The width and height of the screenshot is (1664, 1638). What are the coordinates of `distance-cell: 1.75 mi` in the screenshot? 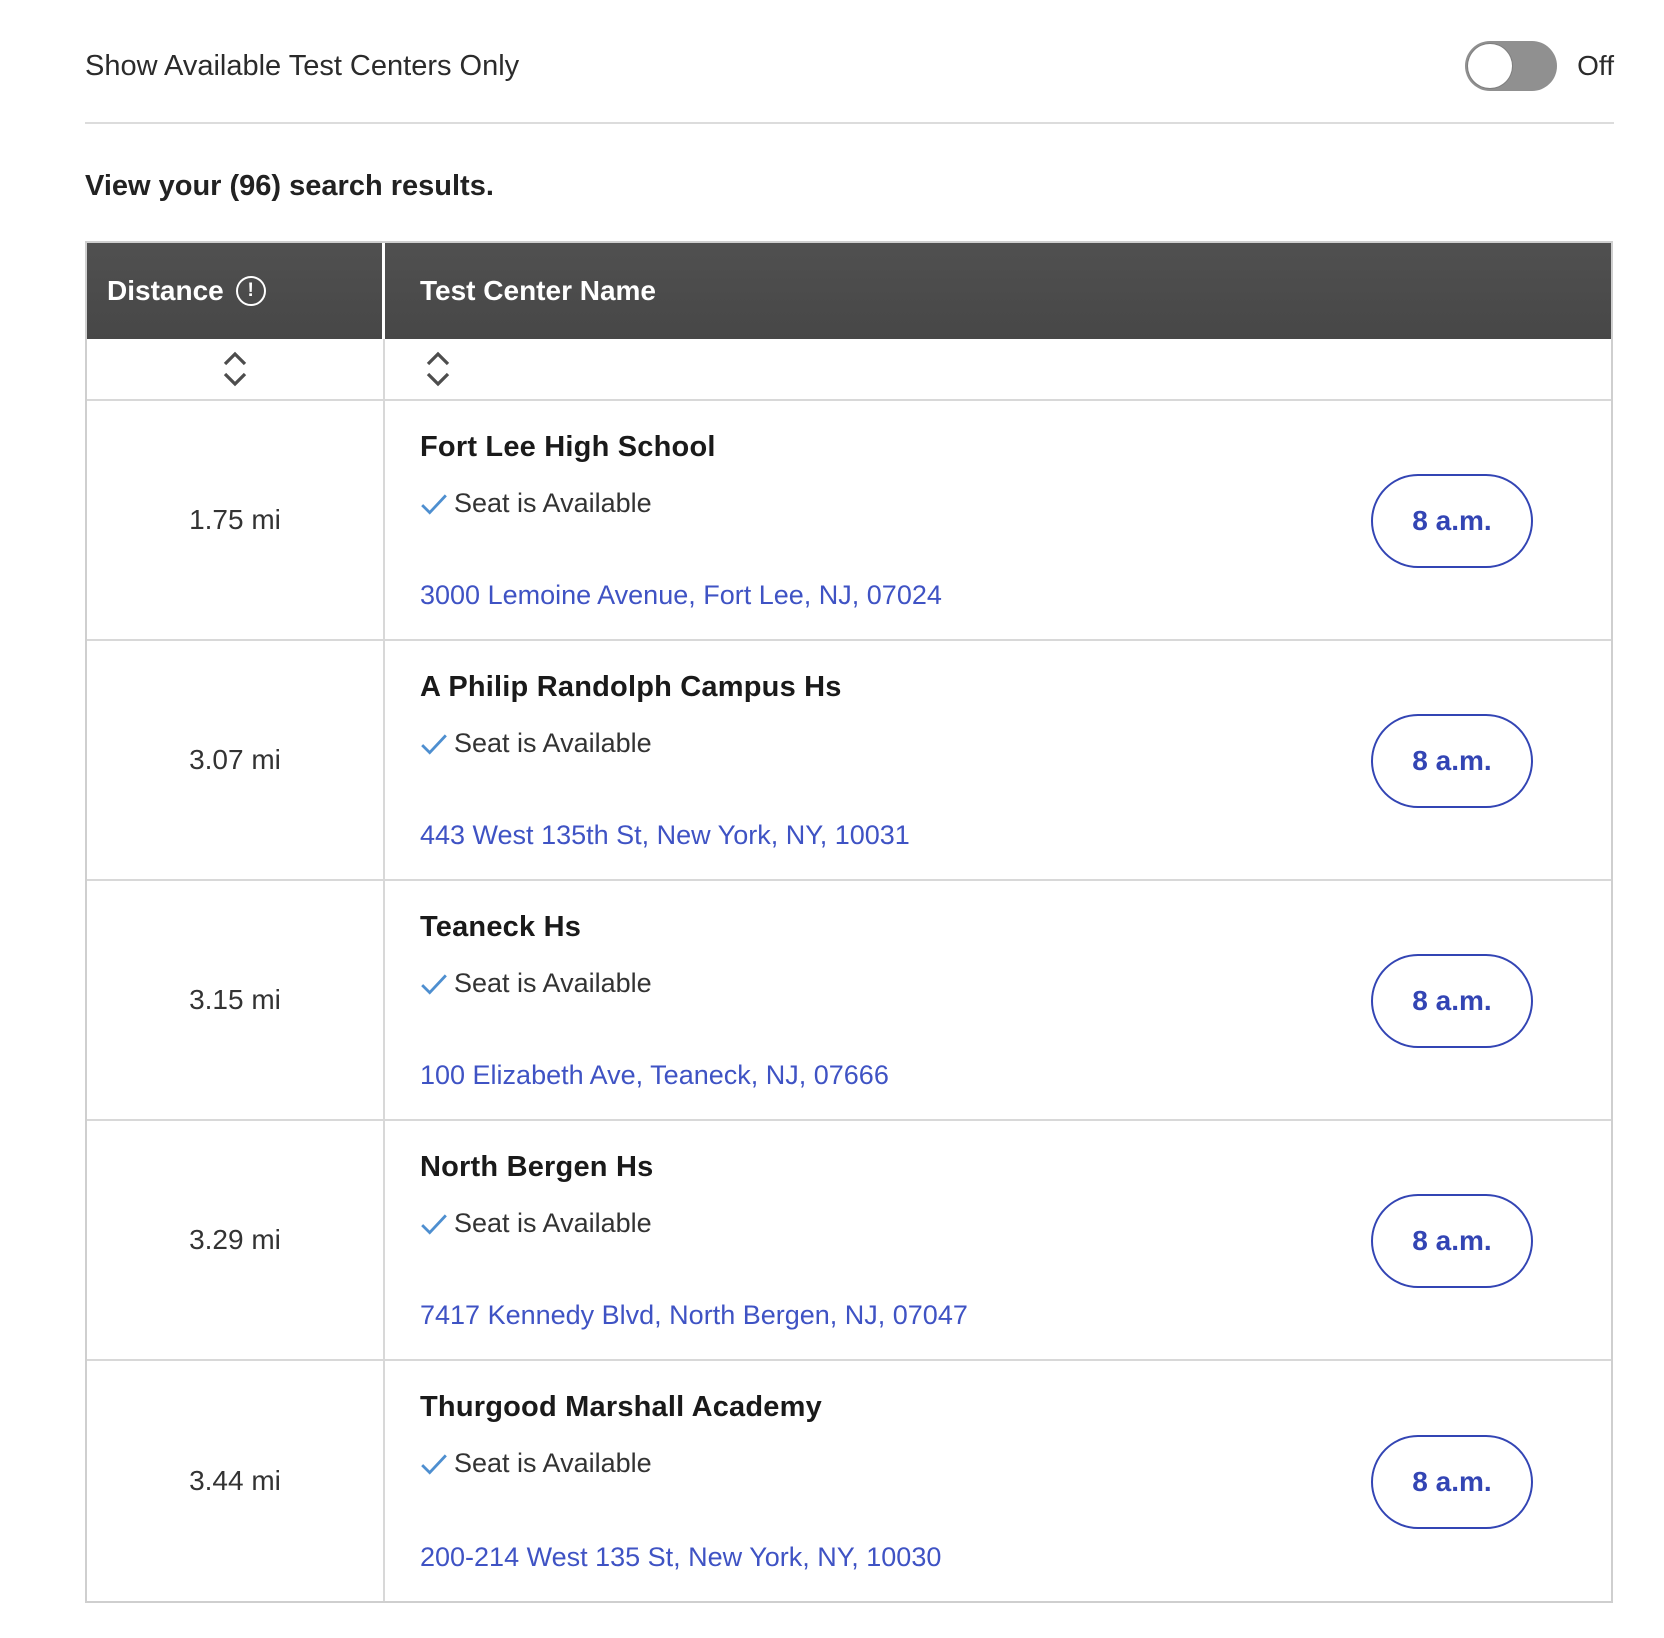 It's located at (236, 520).